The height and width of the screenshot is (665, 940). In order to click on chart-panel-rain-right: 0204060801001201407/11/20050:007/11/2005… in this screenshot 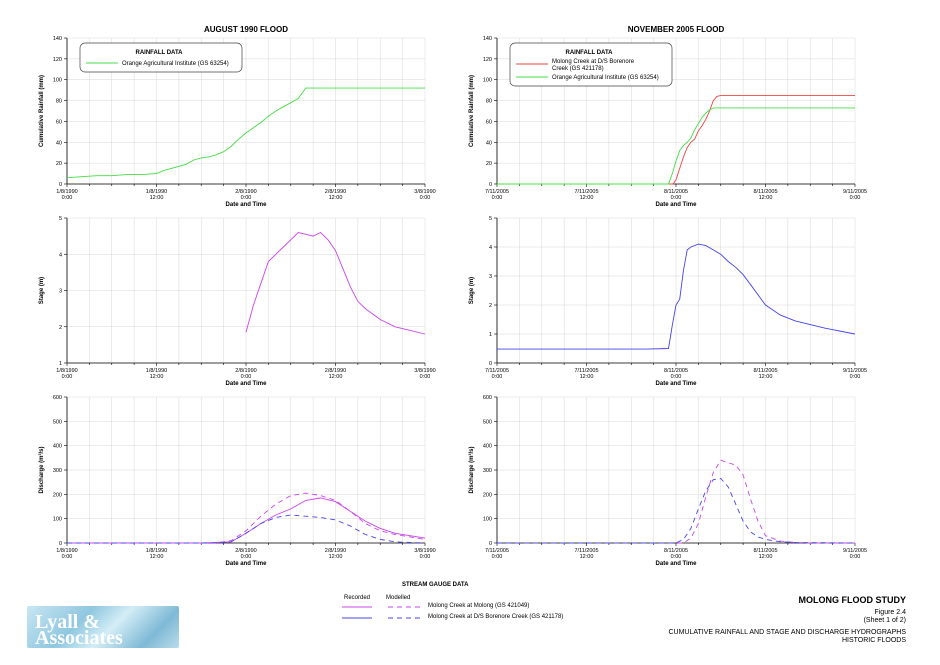, I will do `click(668, 122)`.